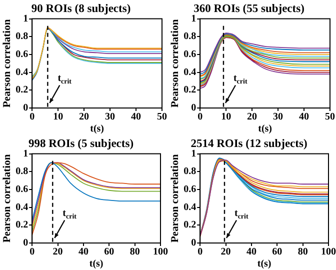  I want to click on chart-title: 2514 ROIs (12 subjects), so click(249, 144).